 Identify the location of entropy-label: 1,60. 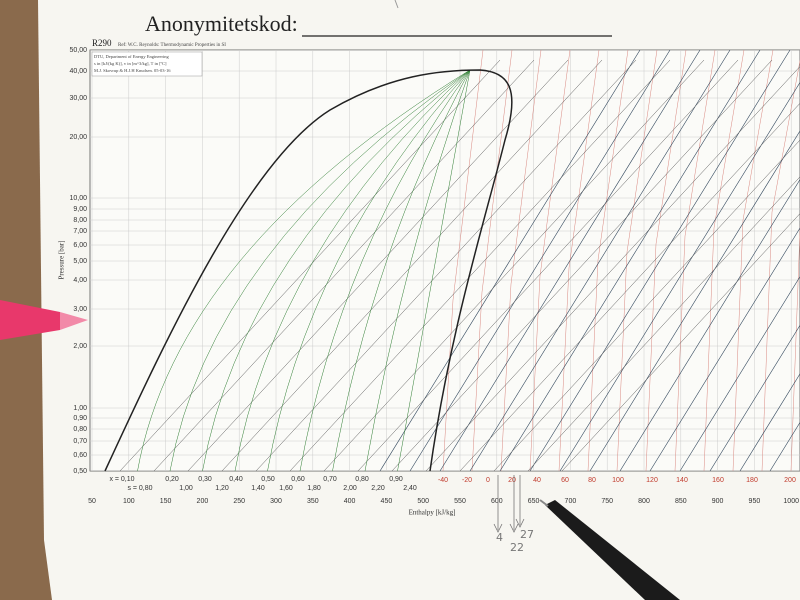
(286, 488).